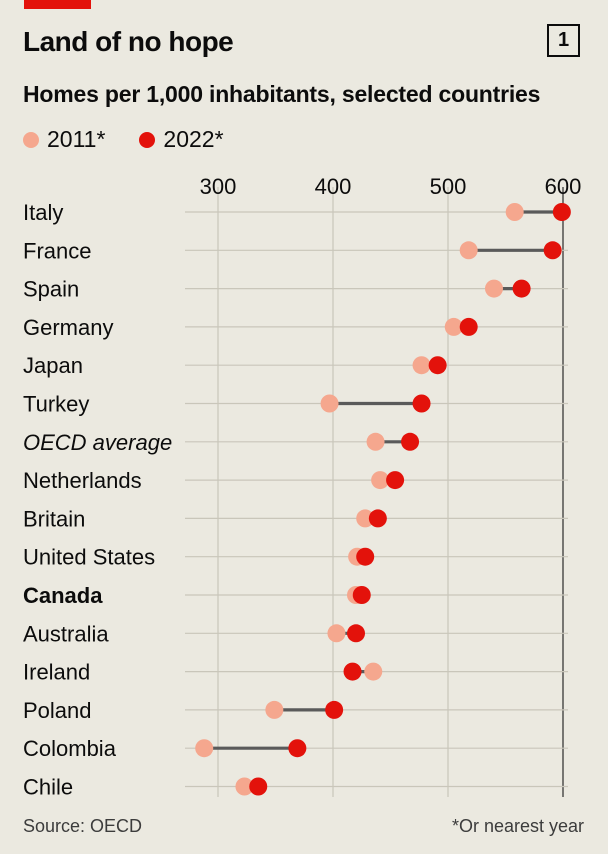 The height and width of the screenshot is (854, 608). Describe the element at coordinates (258, 786) in the screenshot. I see `dot-2022-chile` at that location.